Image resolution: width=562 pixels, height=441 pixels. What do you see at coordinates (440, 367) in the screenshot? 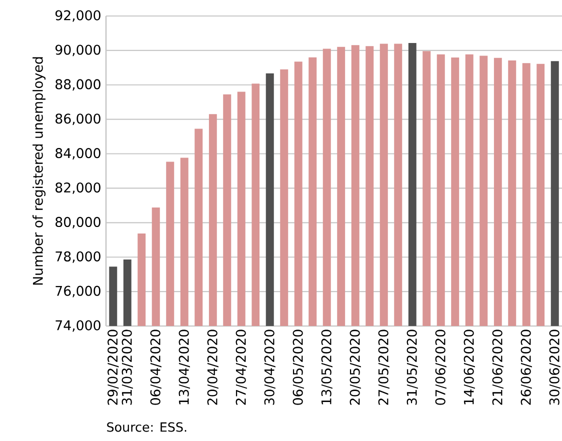
I see `x-tick-label: 07/06/2020` at bounding box center [440, 367].